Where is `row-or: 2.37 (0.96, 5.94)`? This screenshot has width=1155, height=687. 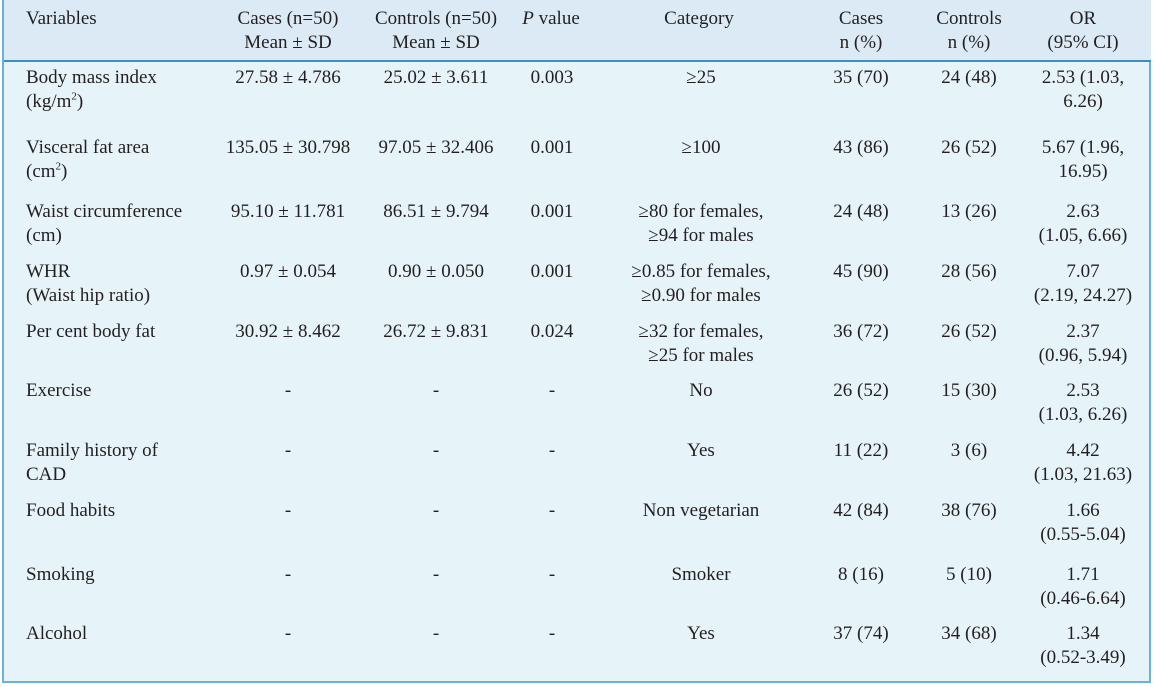
row-or: 2.37 (0.96, 5.94) is located at coordinates (1083, 343).